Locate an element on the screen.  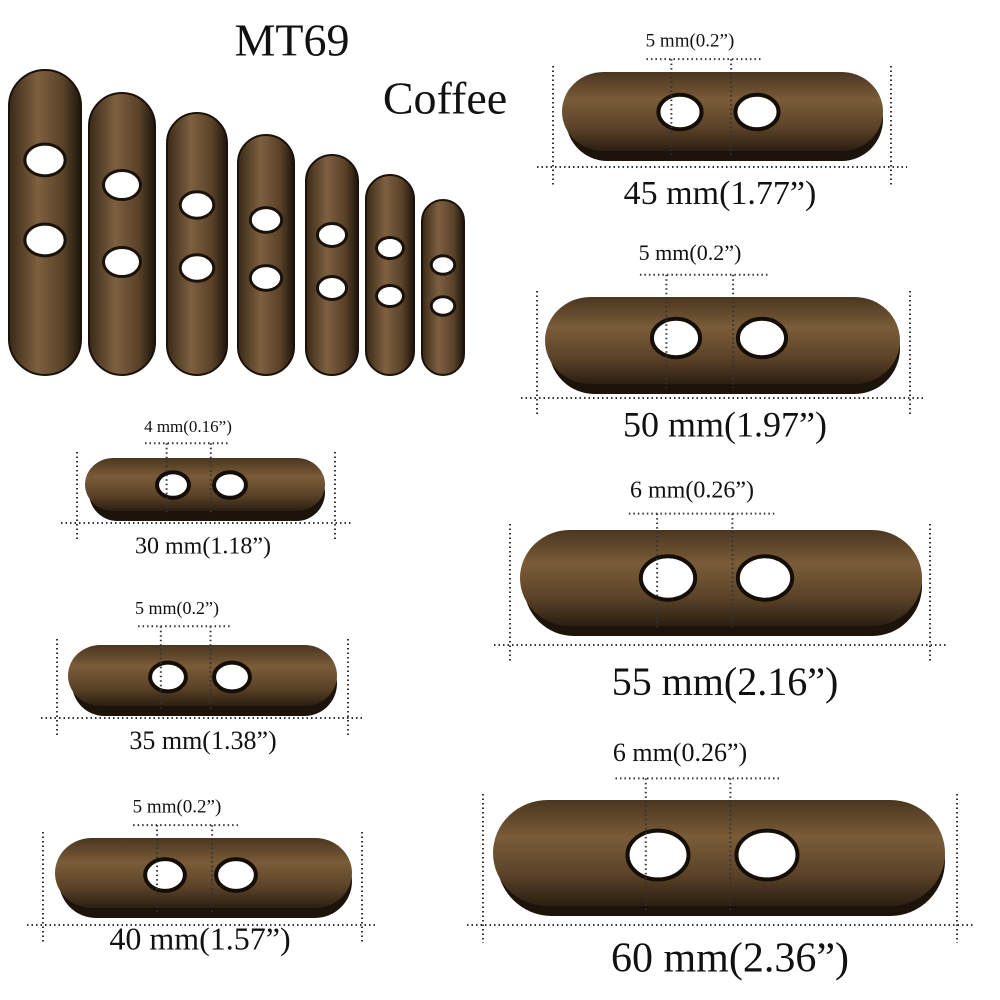
length-label: 40 mm(1.57”) is located at coordinates (199, 938).